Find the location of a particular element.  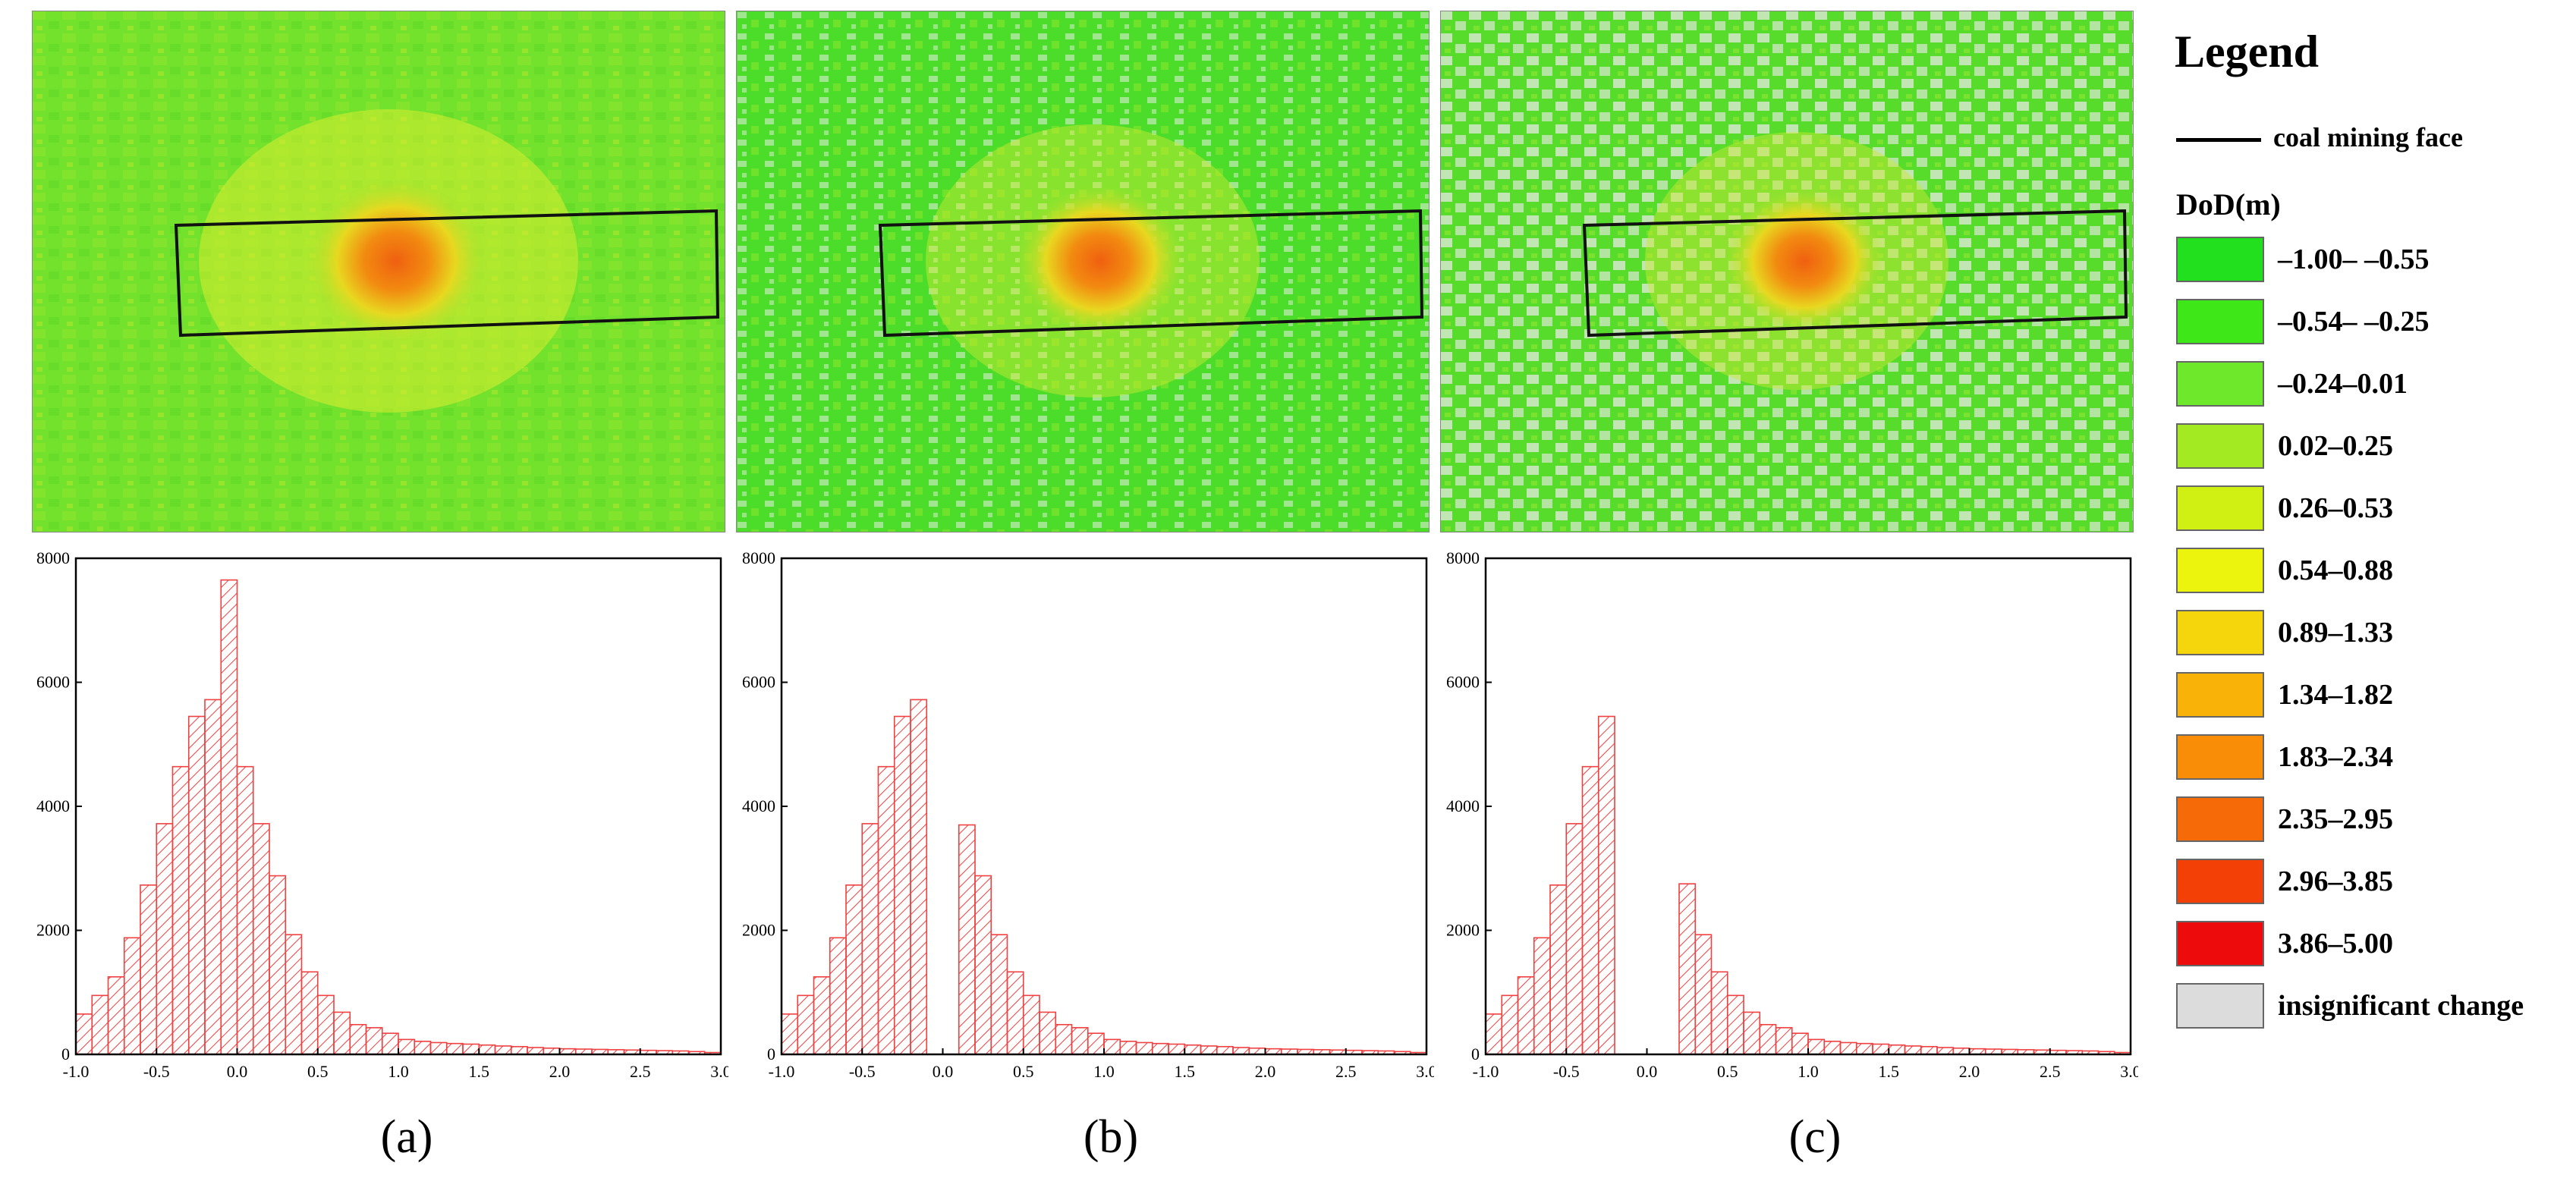

x-tick-label: -1.0 is located at coordinates (1486, 1071).